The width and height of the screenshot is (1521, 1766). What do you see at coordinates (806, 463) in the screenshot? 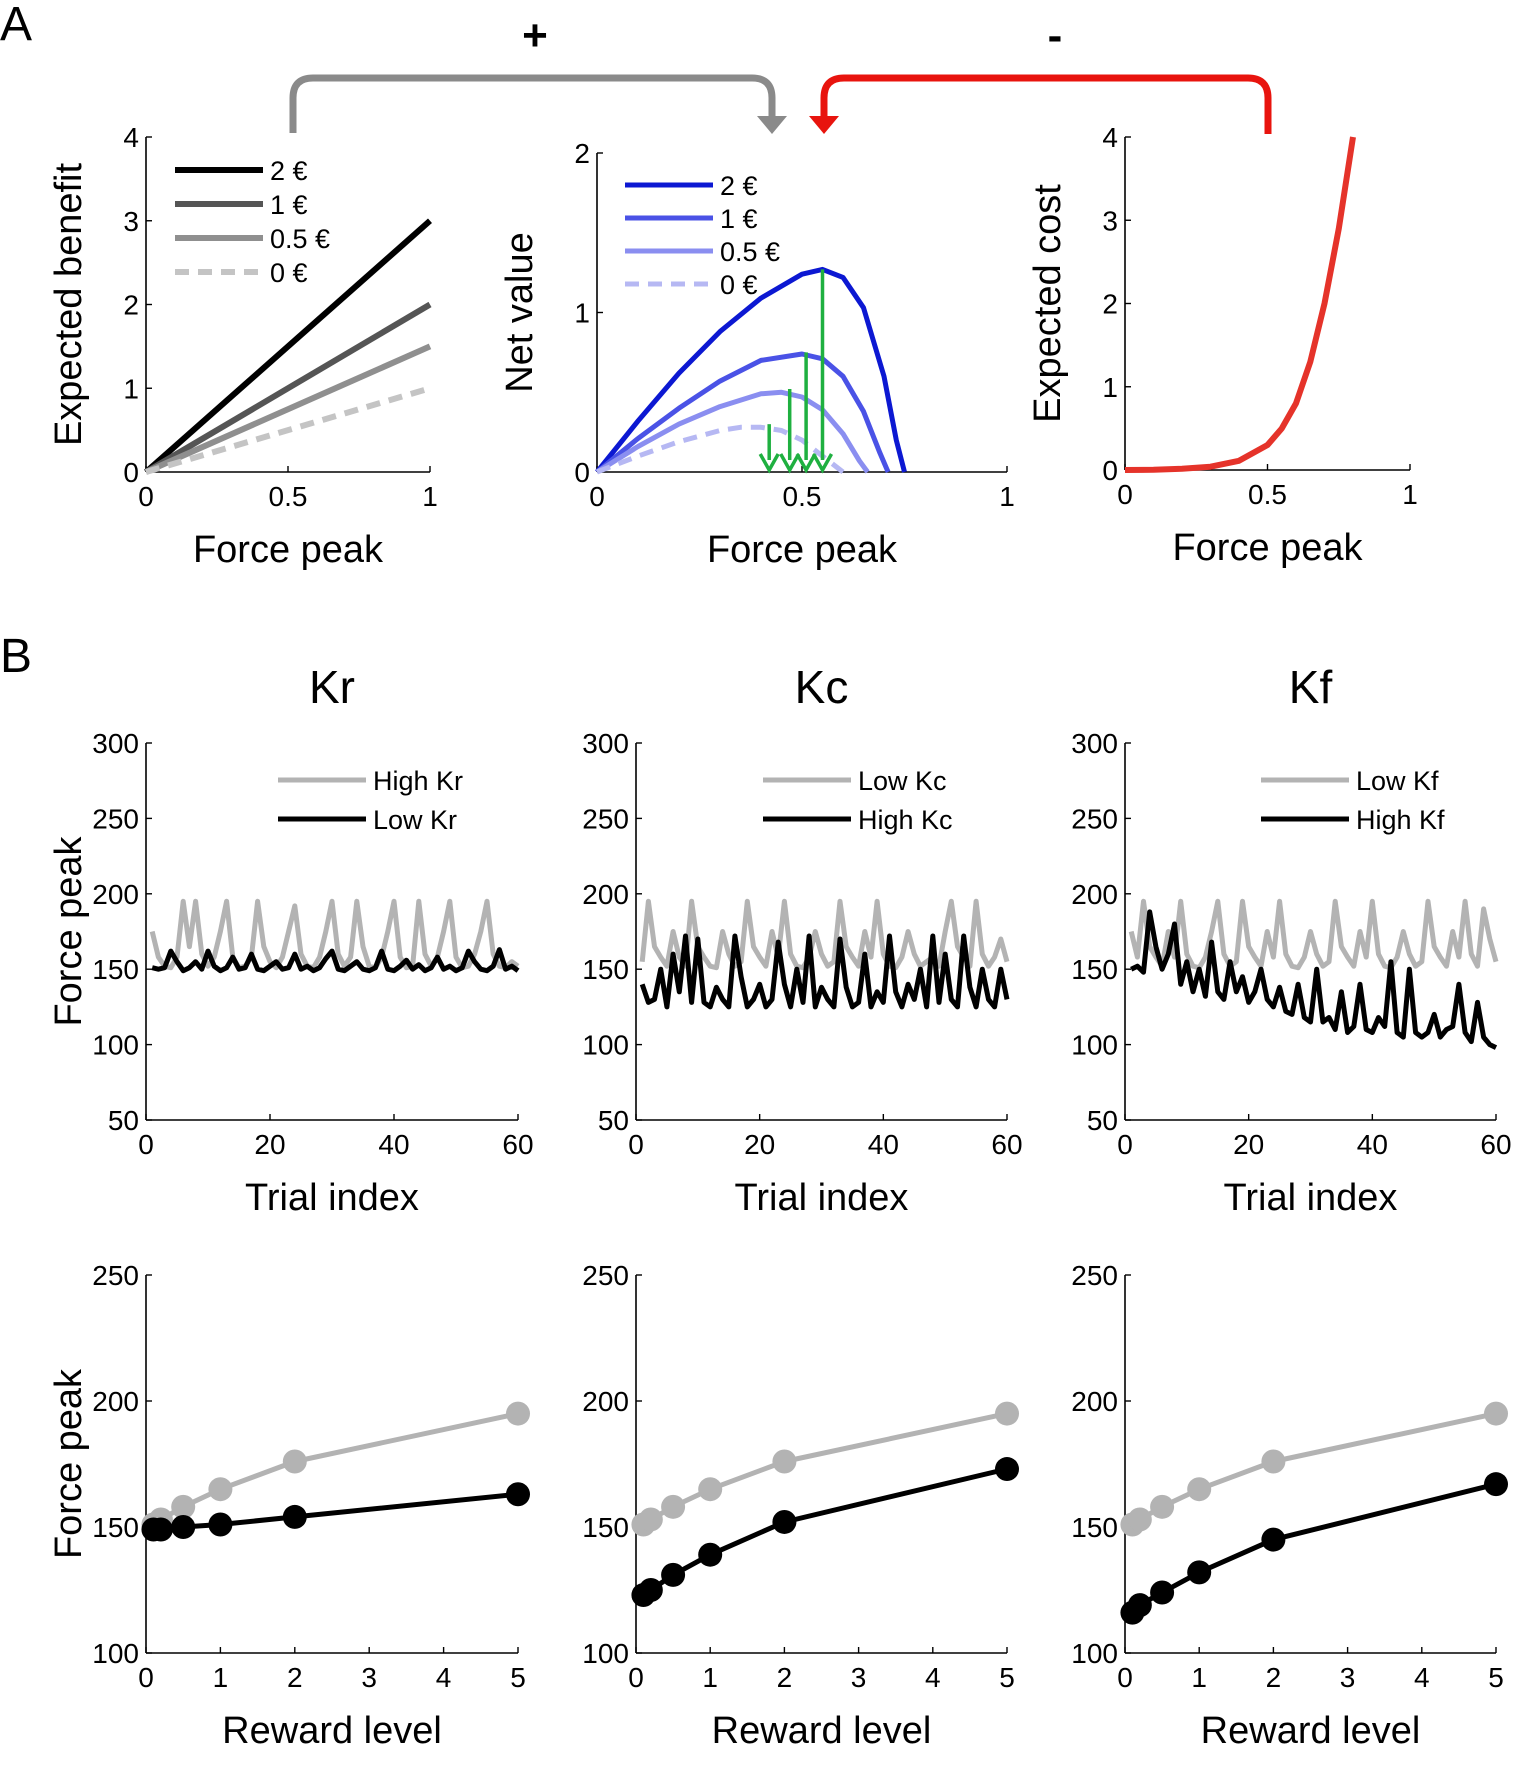
I see `optimum-arrowhead` at bounding box center [806, 463].